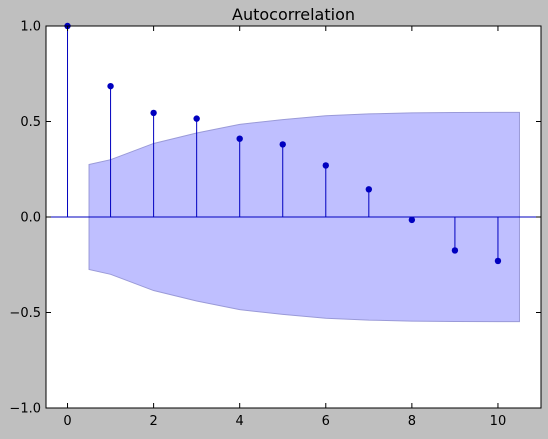 The width and height of the screenshot is (548, 439). What do you see at coordinates (67, 421) in the screenshot?
I see `x-tick-label: 0` at bounding box center [67, 421].